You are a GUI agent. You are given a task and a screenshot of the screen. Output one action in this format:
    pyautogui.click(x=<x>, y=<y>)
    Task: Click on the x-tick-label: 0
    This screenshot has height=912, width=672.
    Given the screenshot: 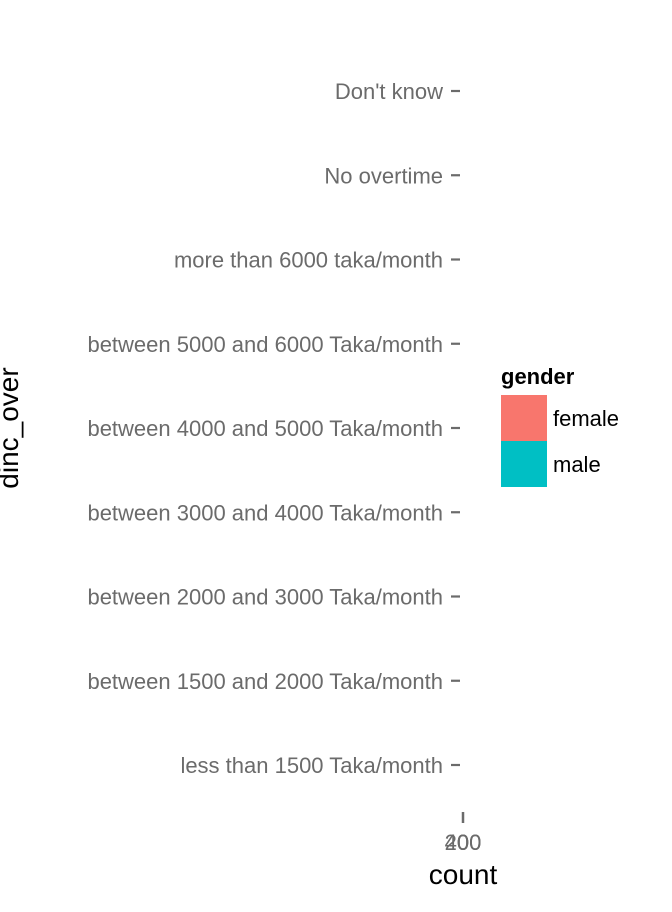 What is the action you would take?
    pyautogui.click(x=463, y=842)
    